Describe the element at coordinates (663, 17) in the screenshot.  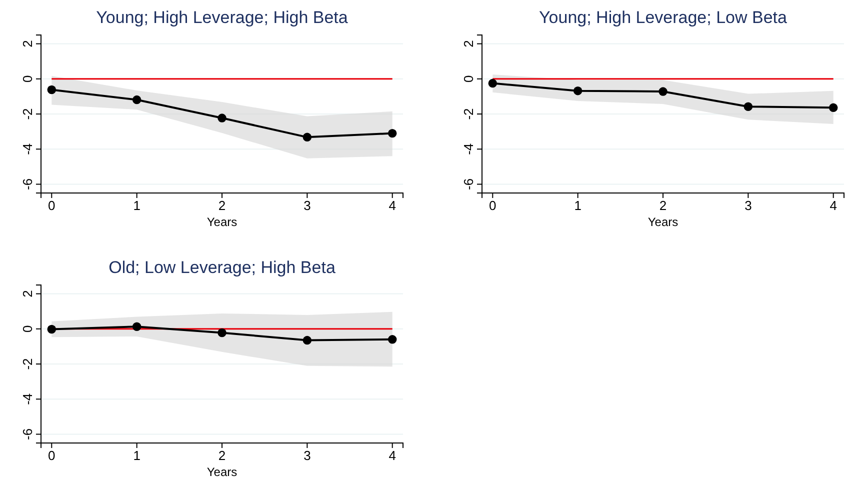
I see `chart-title: Young; High Leverage; Low Beta` at that location.